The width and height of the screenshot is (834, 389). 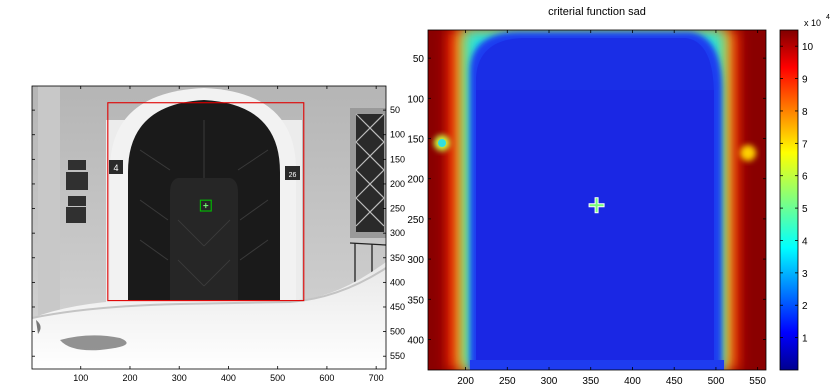 What do you see at coordinates (80, 378) in the screenshot?
I see `photo-xtick-label: 100` at bounding box center [80, 378].